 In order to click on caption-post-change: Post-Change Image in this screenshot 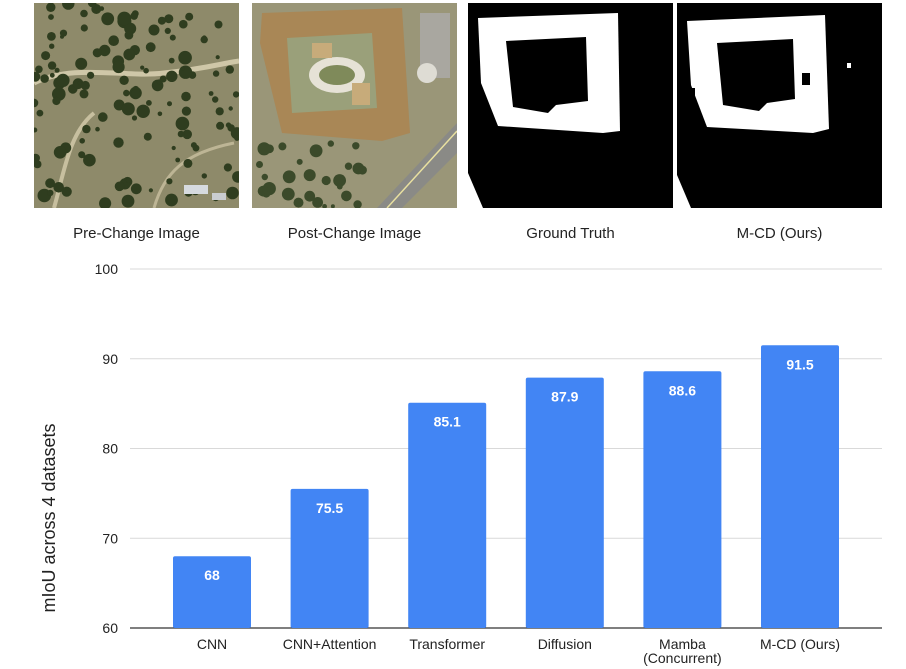, I will do `click(354, 233)`.